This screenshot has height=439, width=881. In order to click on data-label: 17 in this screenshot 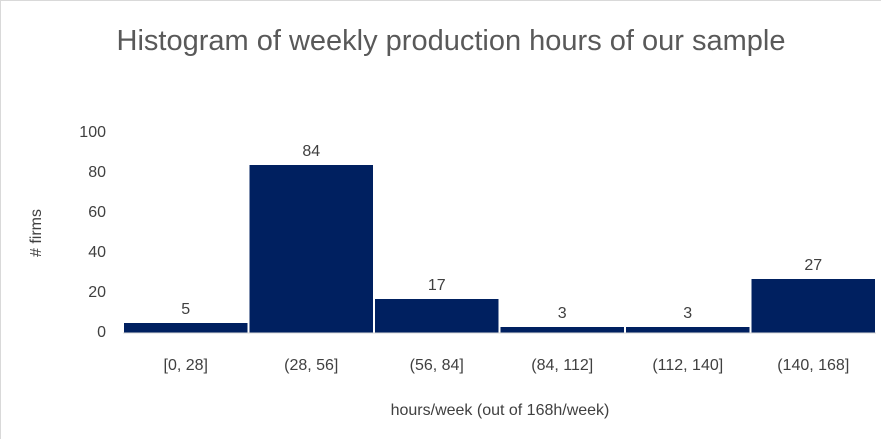, I will do `click(437, 285)`.